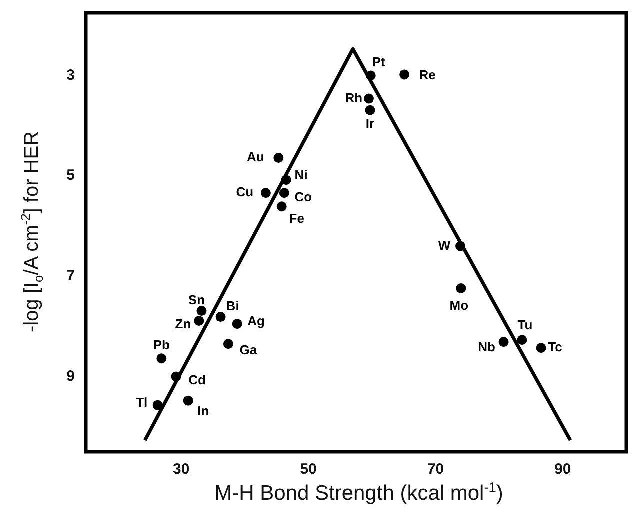 The image size is (632, 514). What do you see at coordinates (233, 306) in the screenshot?
I see `annotation: Bi` at bounding box center [233, 306].